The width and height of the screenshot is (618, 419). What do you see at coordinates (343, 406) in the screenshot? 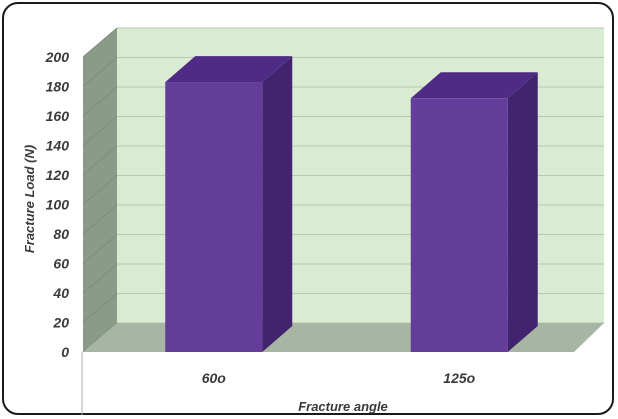
I see `x-axis-title: Fracture angle` at bounding box center [343, 406].